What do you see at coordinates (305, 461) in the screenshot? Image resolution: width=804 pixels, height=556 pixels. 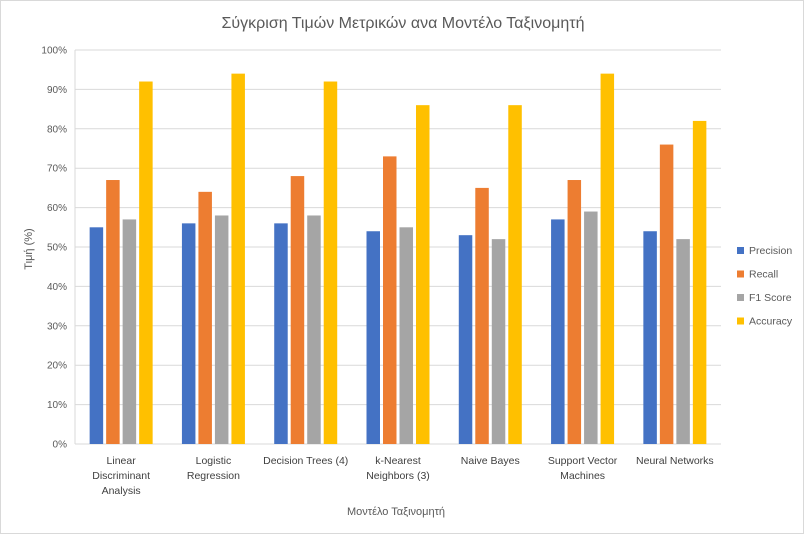 I see `x-category-label: Decision Trees (4)` at bounding box center [305, 461].